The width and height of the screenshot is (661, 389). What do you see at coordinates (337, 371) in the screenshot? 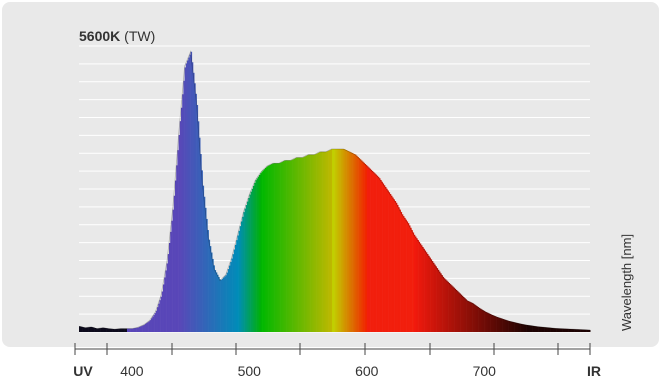
I see `x-axis-tick-labels: UV 400 500 600 700 IR` at bounding box center [337, 371].